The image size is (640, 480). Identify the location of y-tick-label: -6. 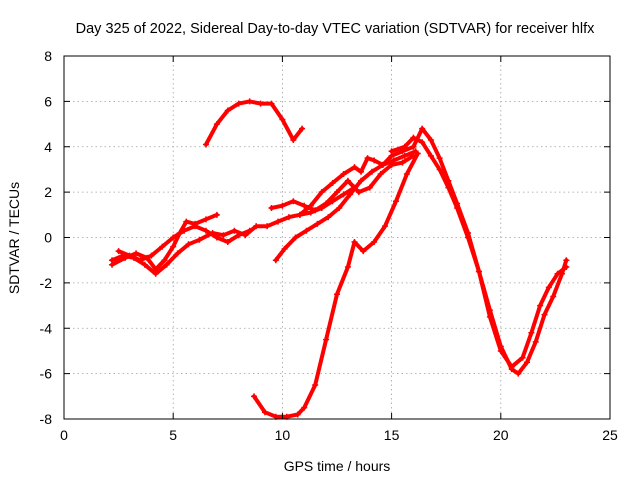
(46, 374).